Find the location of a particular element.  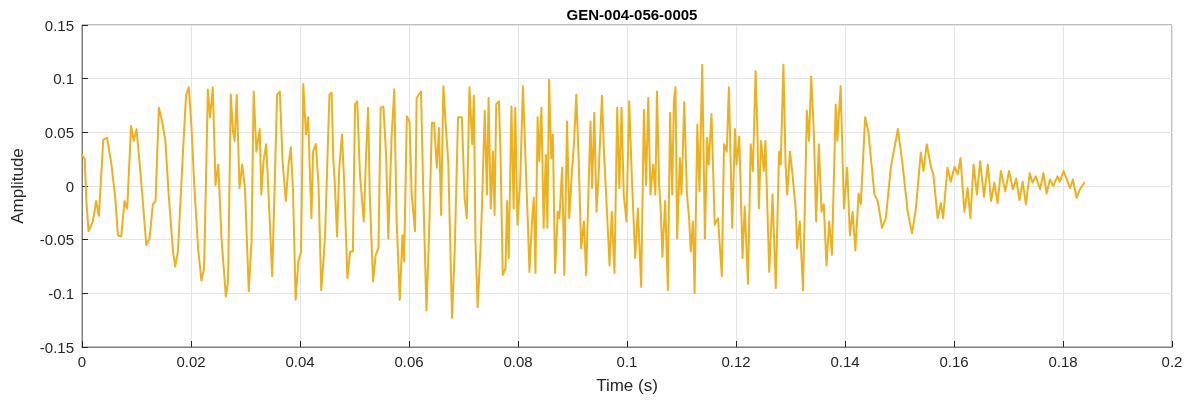

x-tick-label: 0.16 is located at coordinates (954, 361).